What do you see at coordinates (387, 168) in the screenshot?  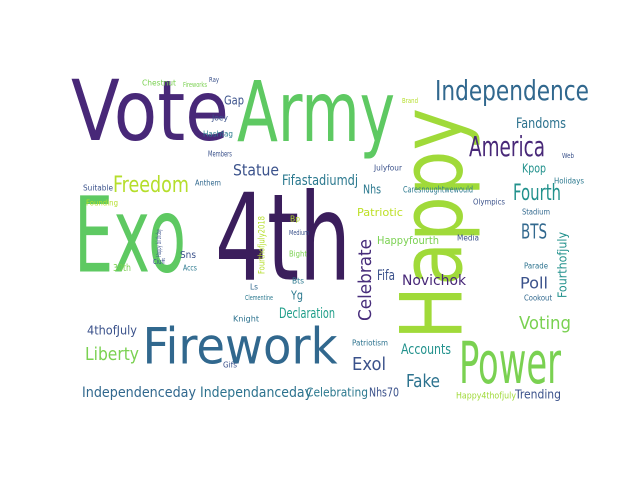 I see `word-julyfour: Julyfour` at bounding box center [387, 168].